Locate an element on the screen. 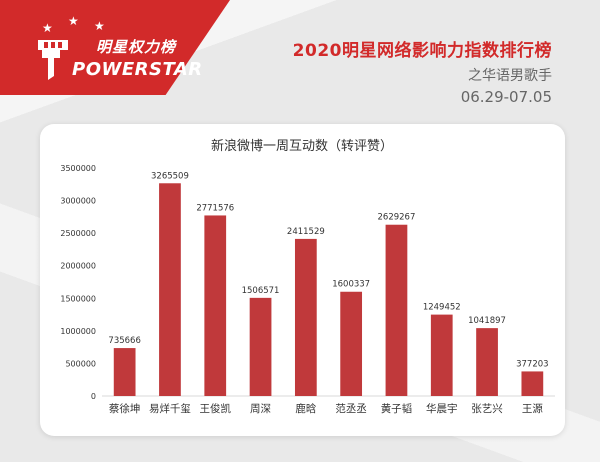  data-label: 2411529 is located at coordinates (306, 232).